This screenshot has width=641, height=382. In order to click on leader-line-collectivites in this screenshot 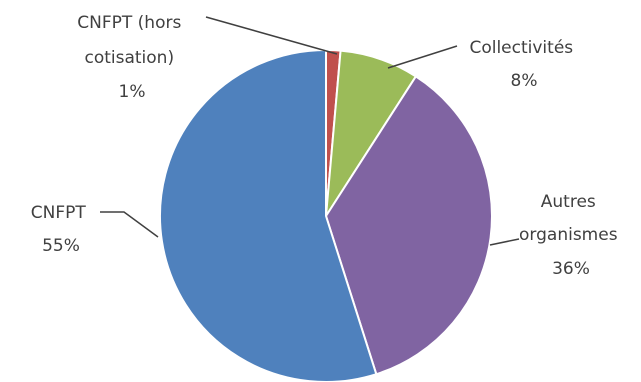, I will do `click(422, 57)`.